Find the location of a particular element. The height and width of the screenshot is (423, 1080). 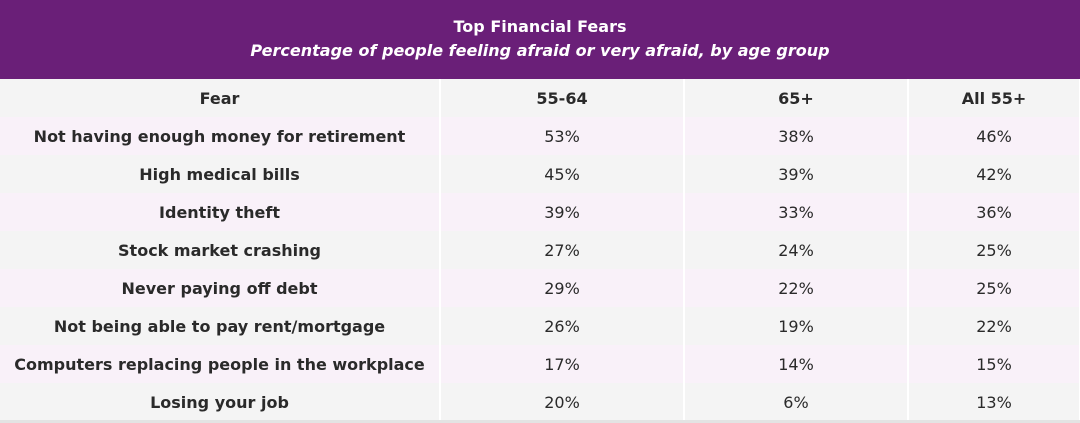

column-header-fear: Fear is located at coordinates (220, 98).